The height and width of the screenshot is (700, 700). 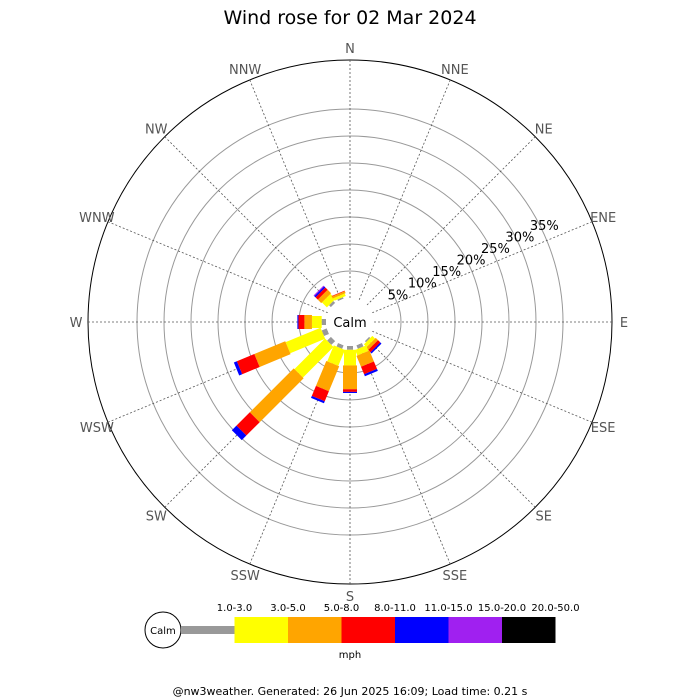 What do you see at coordinates (308, 322) in the screenshot?
I see `bar-w-5.0-8.0` at bounding box center [308, 322].